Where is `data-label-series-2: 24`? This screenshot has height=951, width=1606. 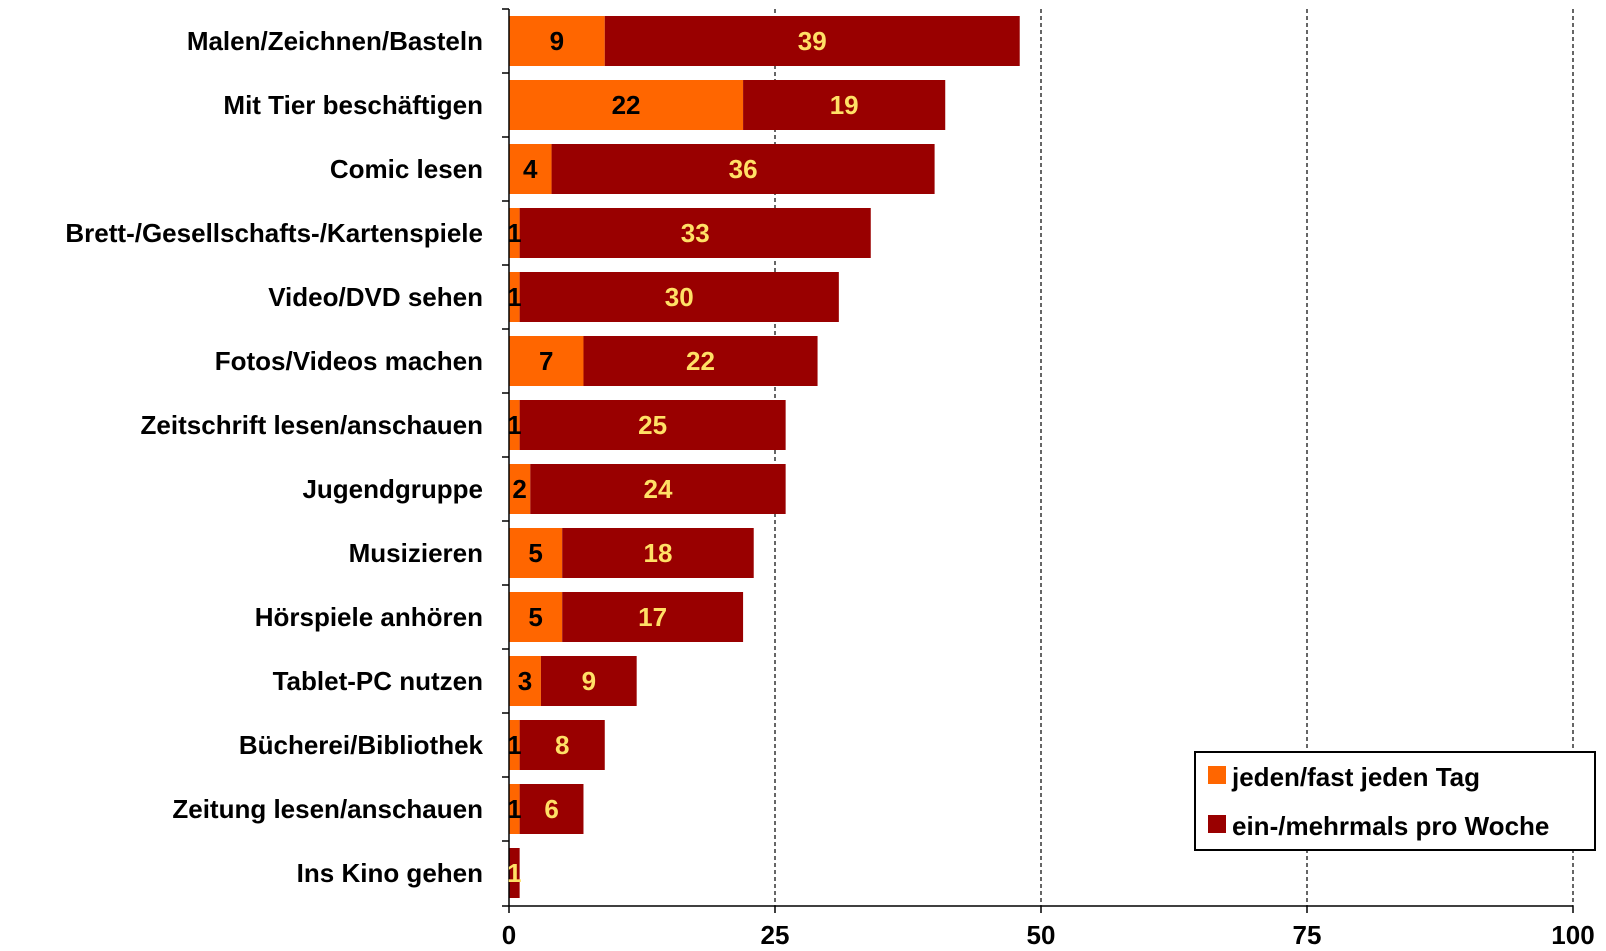 data-label-series-2: 24 is located at coordinates (657, 489).